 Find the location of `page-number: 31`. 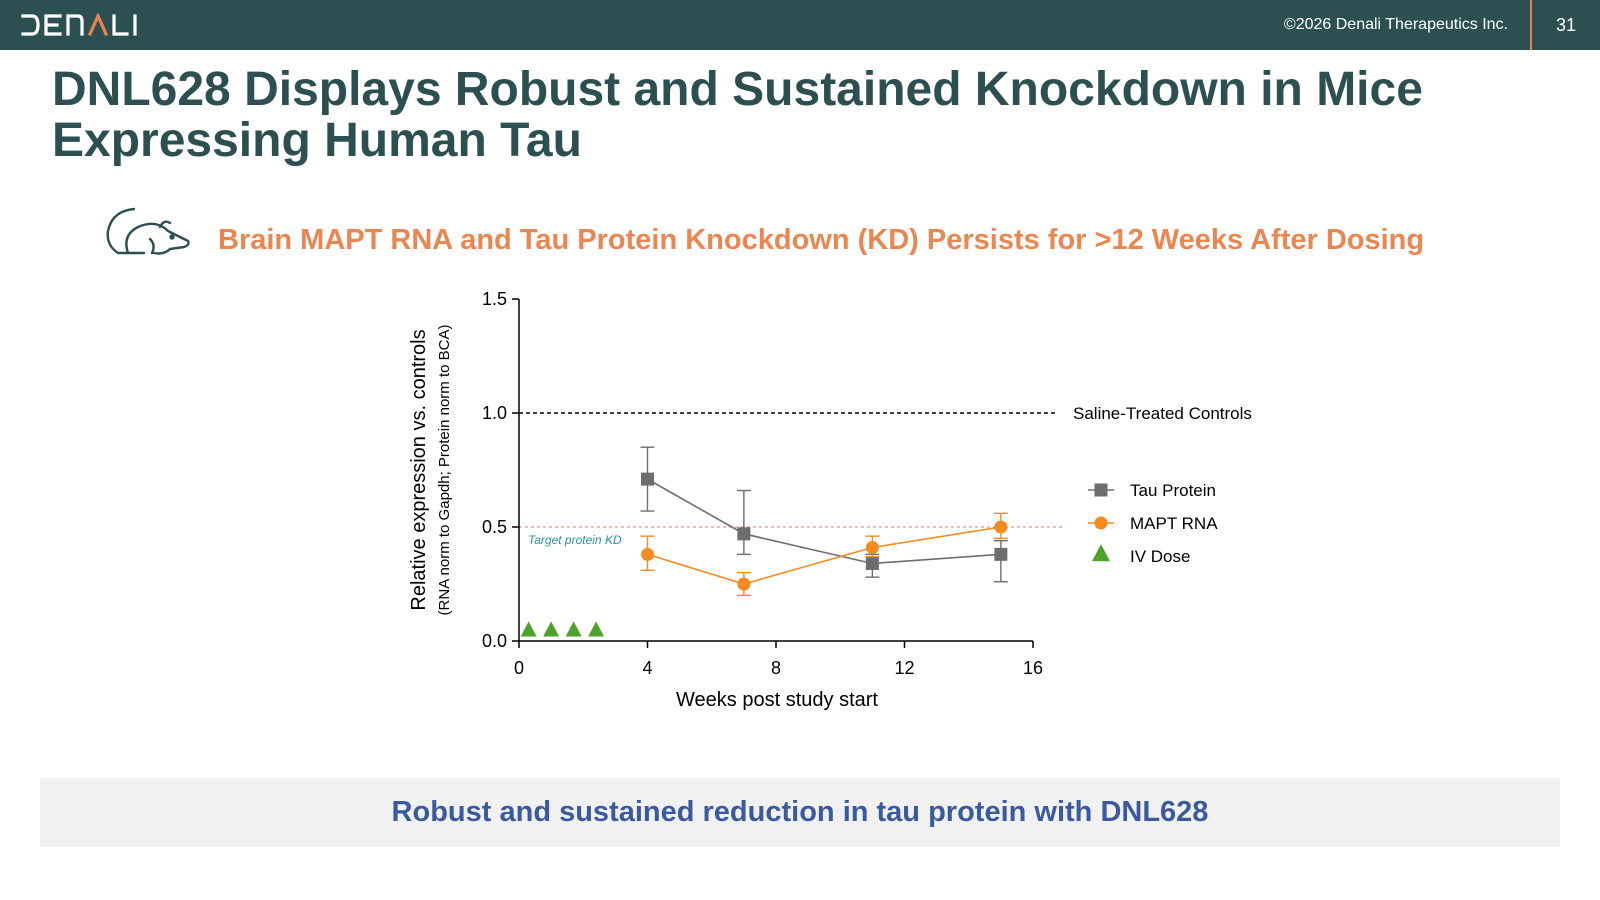

page-number: 31 is located at coordinates (1566, 25).